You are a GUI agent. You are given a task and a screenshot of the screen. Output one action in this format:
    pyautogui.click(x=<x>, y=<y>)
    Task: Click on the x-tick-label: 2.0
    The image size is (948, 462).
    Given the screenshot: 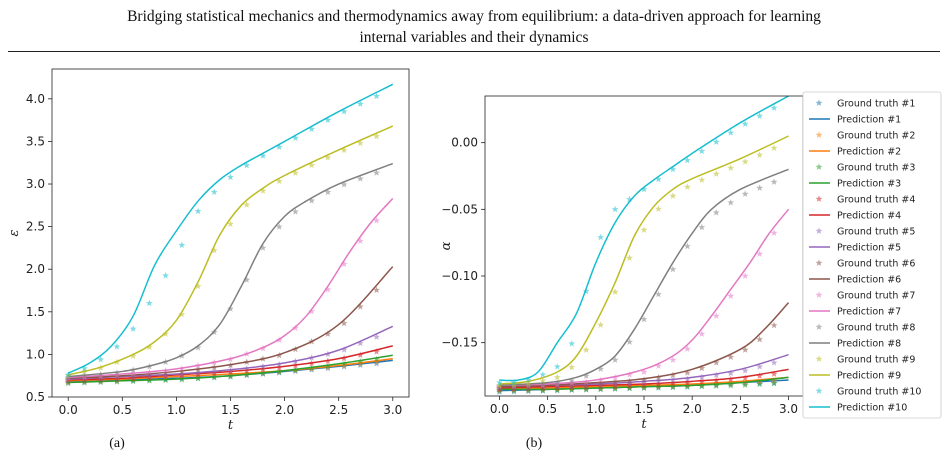 What is the action you would take?
    pyautogui.click(x=284, y=410)
    